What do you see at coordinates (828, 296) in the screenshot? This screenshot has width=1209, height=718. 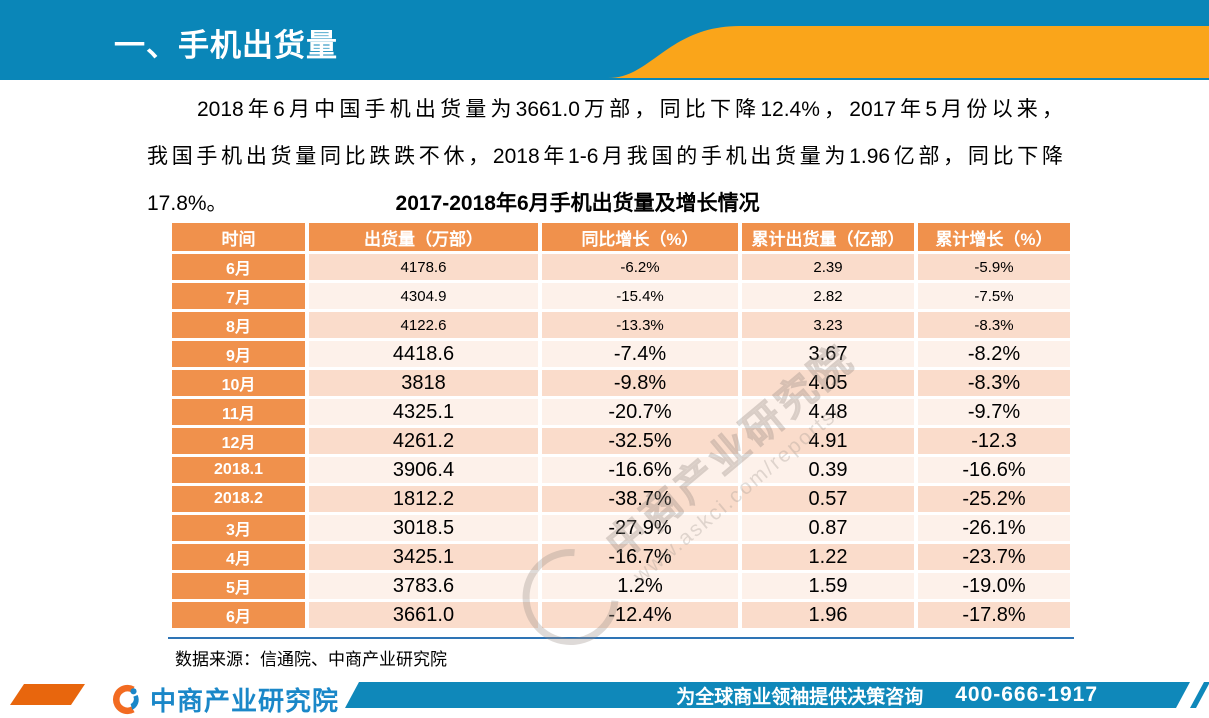 I see `row-value: 2.82` at bounding box center [828, 296].